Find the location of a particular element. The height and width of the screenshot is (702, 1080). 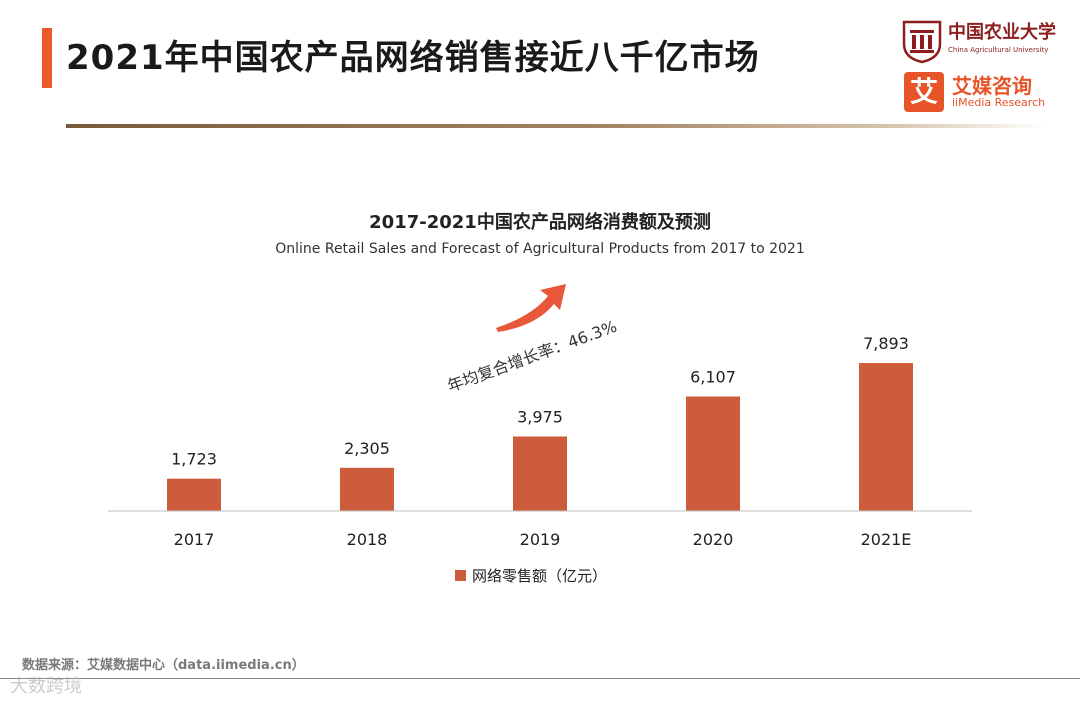

value-label-2021E: 7,893 is located at coordinates (886, 343).